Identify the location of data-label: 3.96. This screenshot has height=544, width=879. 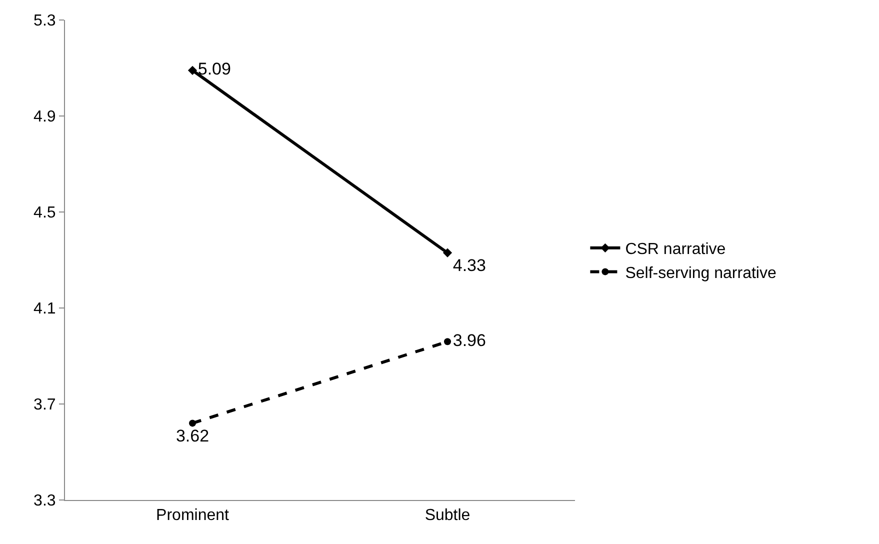
(469, 340).